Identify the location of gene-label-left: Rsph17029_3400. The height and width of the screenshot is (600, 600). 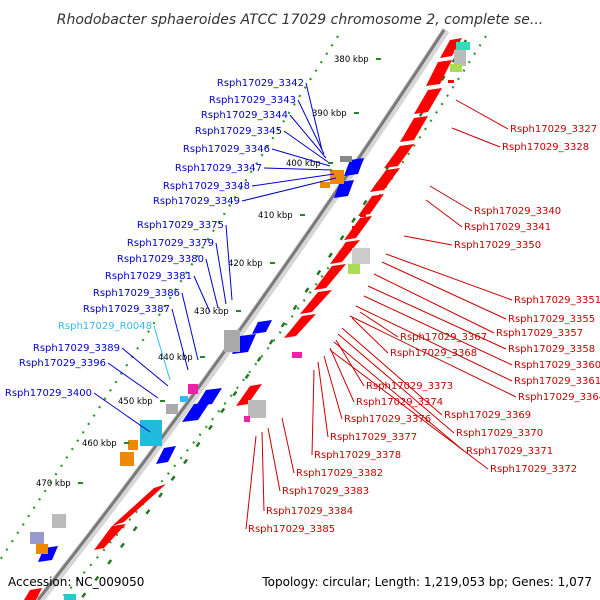
(48, 393).